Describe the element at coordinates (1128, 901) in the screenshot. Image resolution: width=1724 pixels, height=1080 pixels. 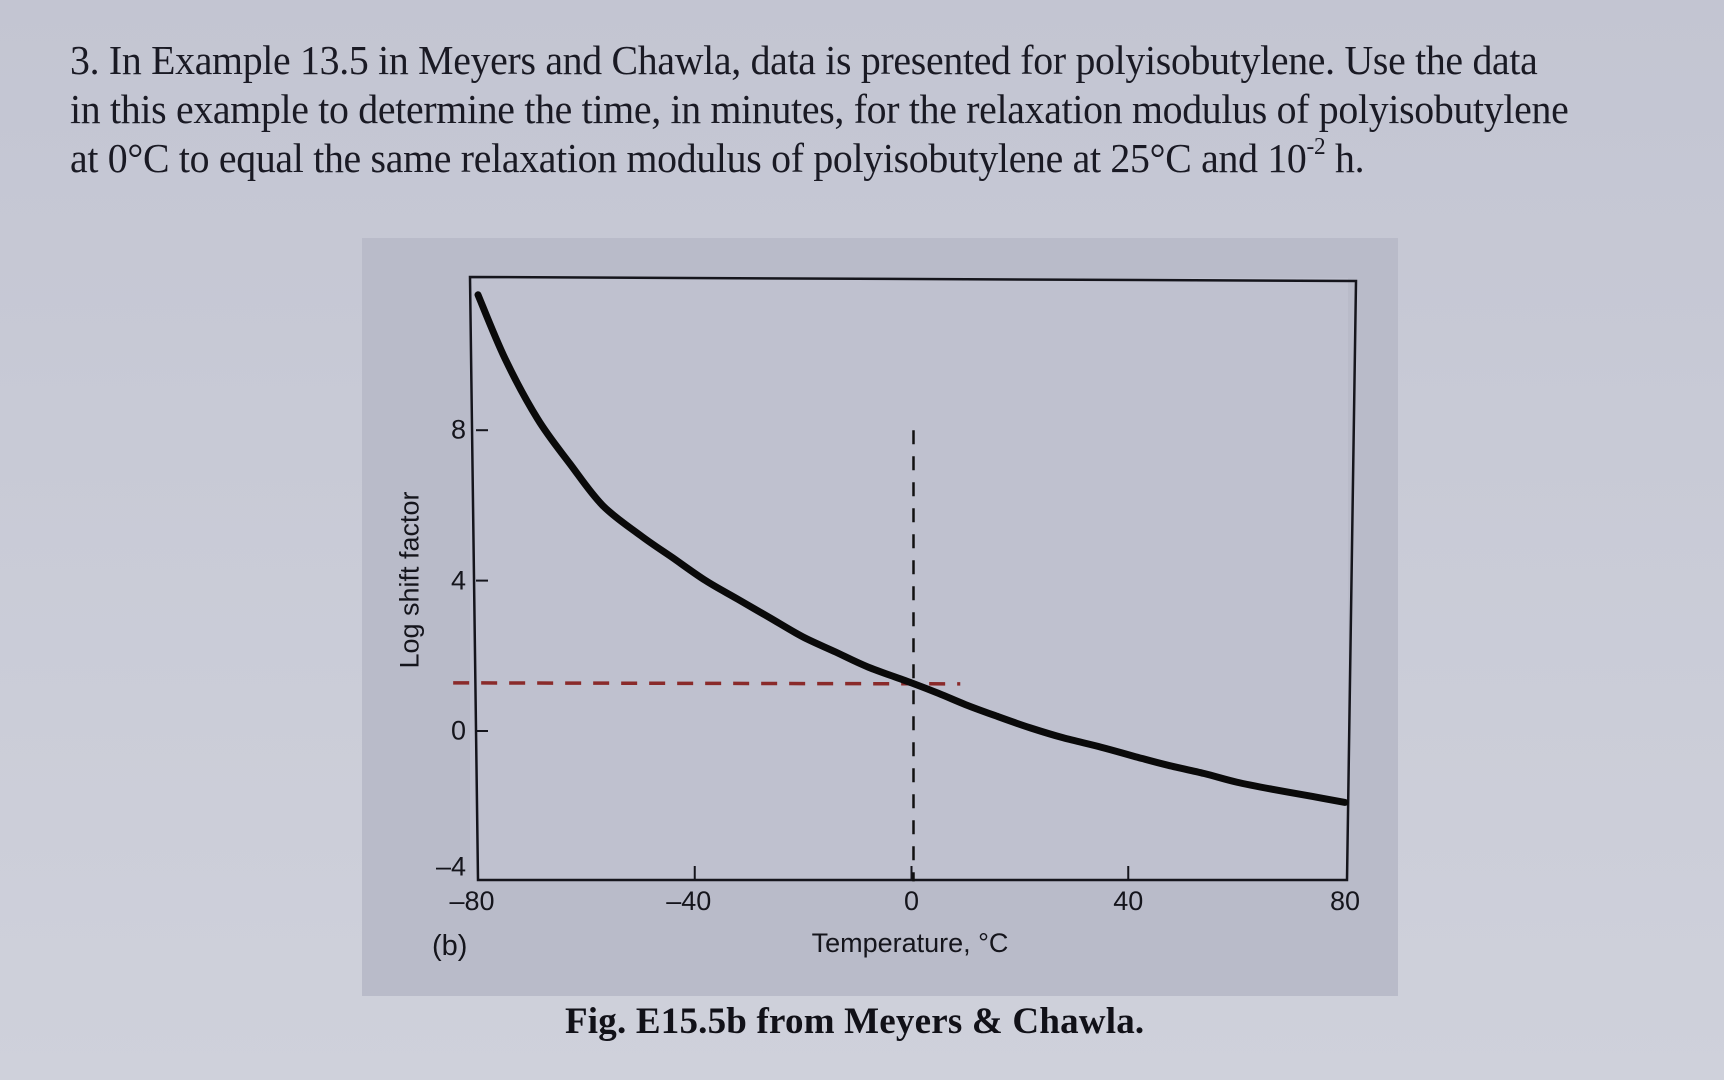
I see `x-tick-label: 40` at that location.